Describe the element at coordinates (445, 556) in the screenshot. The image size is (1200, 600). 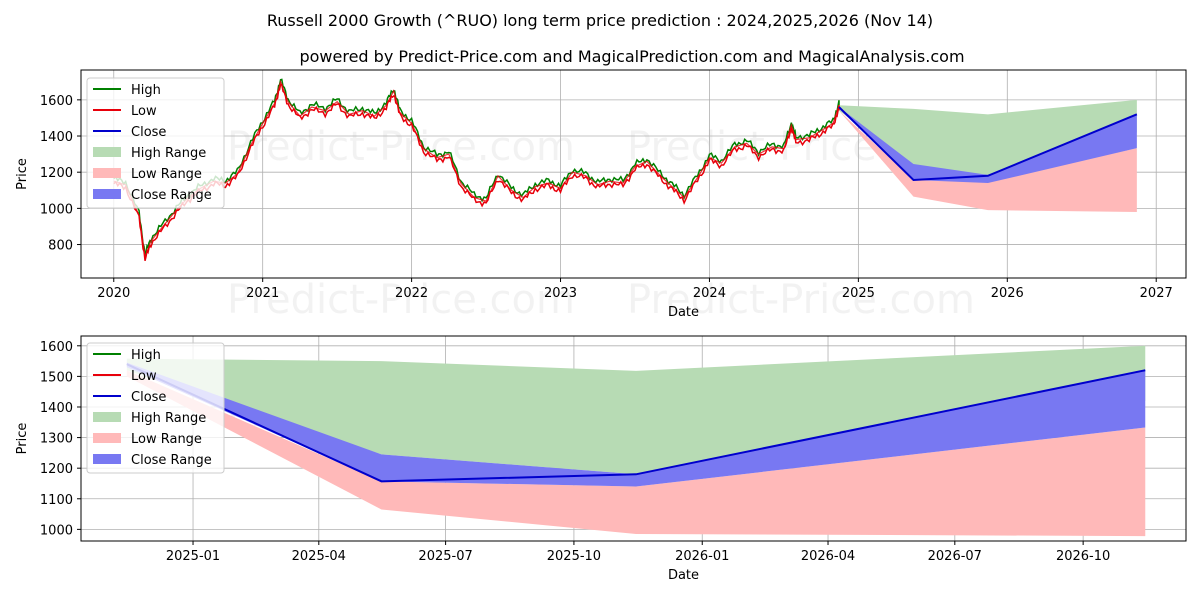
I see `x-tick-label: 2025-07` at that location.